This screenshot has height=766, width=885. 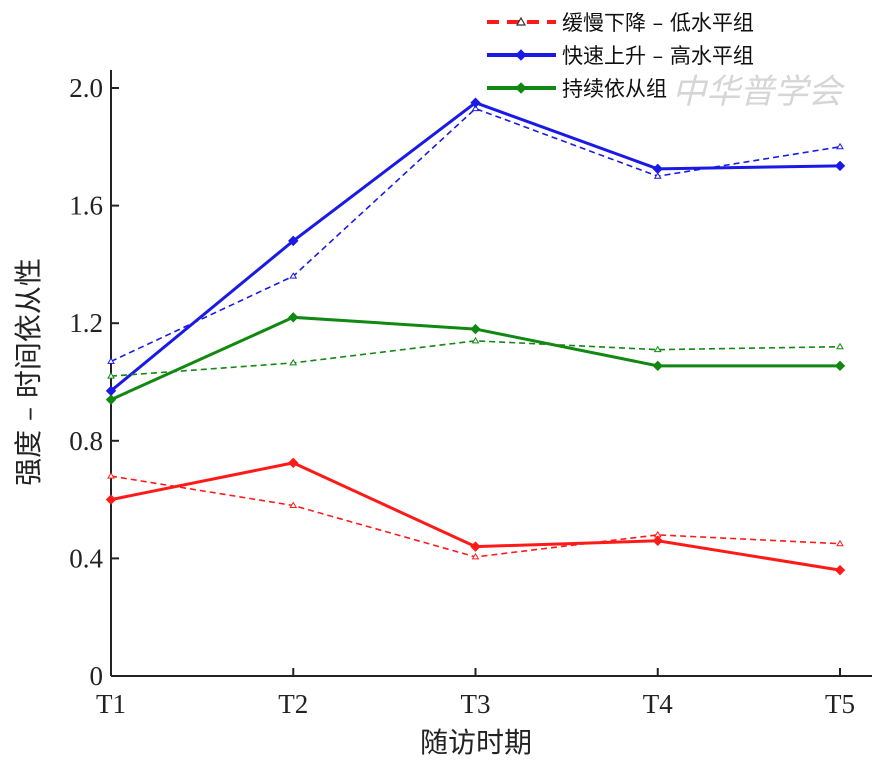 What do you see at coordinates (476, 704) in the screenshot?
I see `x-tick-label: T3` at bounding box center [476, 704].